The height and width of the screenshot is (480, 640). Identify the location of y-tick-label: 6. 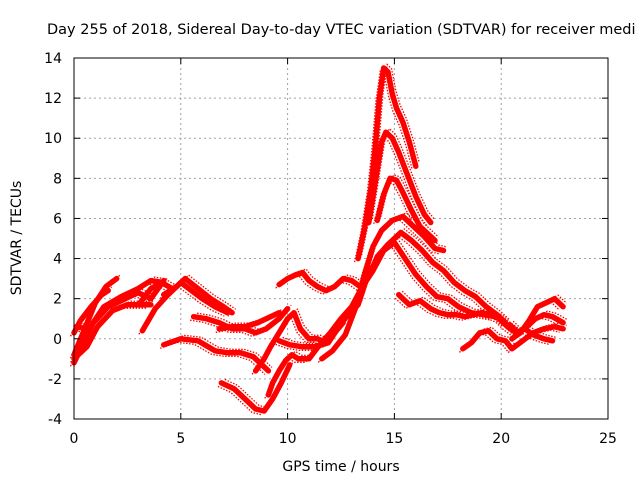
(57, 219).